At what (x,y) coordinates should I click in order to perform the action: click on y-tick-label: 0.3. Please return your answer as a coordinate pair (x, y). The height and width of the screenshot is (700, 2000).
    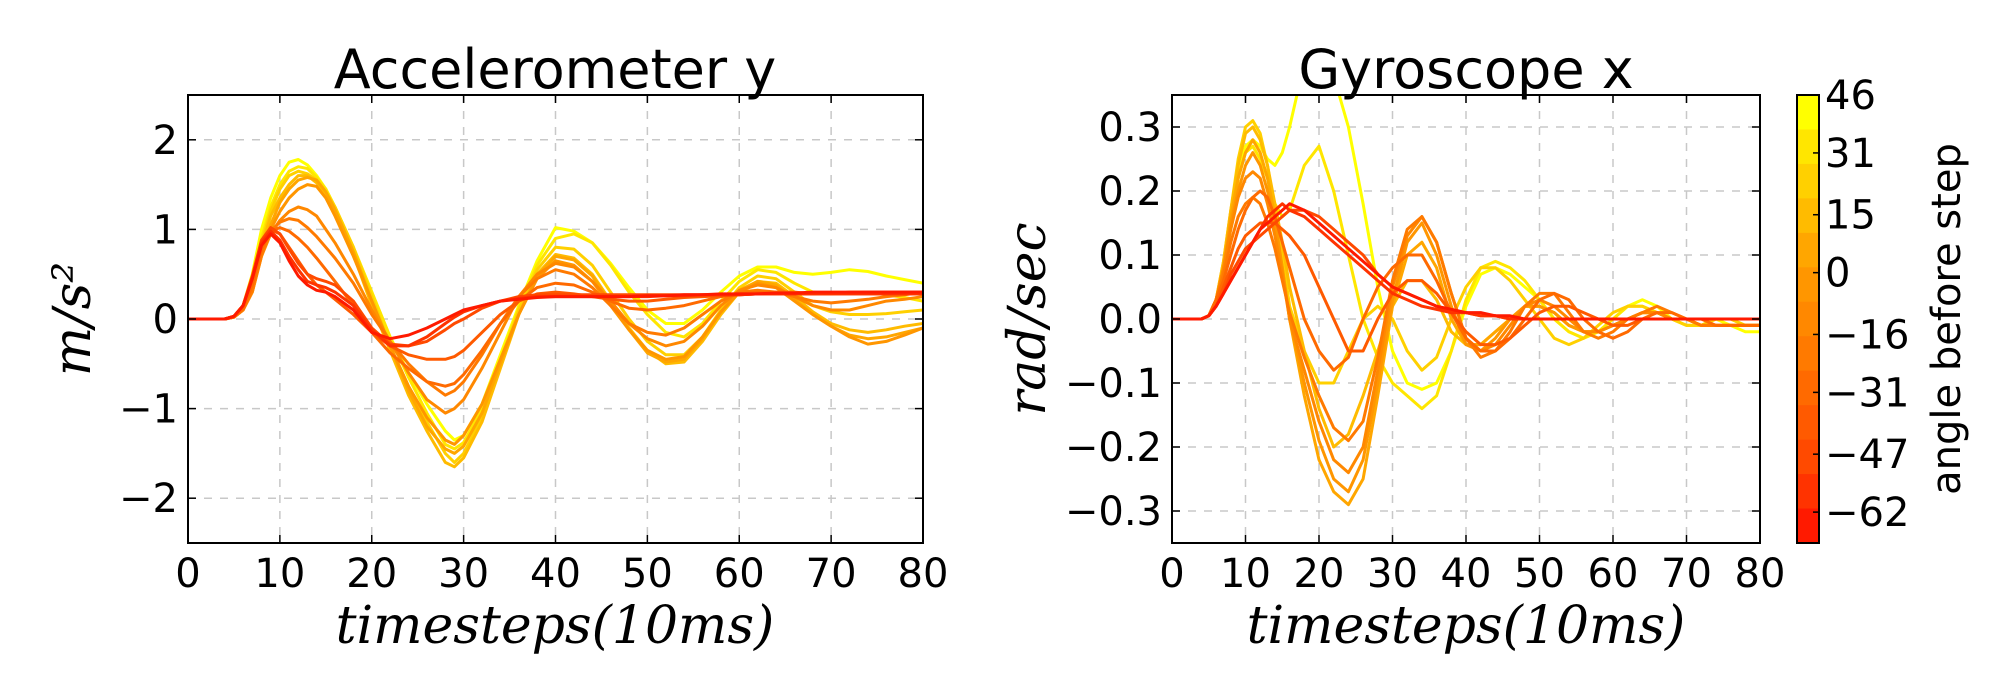
    Looking at the image, I should click on (1130, 128).